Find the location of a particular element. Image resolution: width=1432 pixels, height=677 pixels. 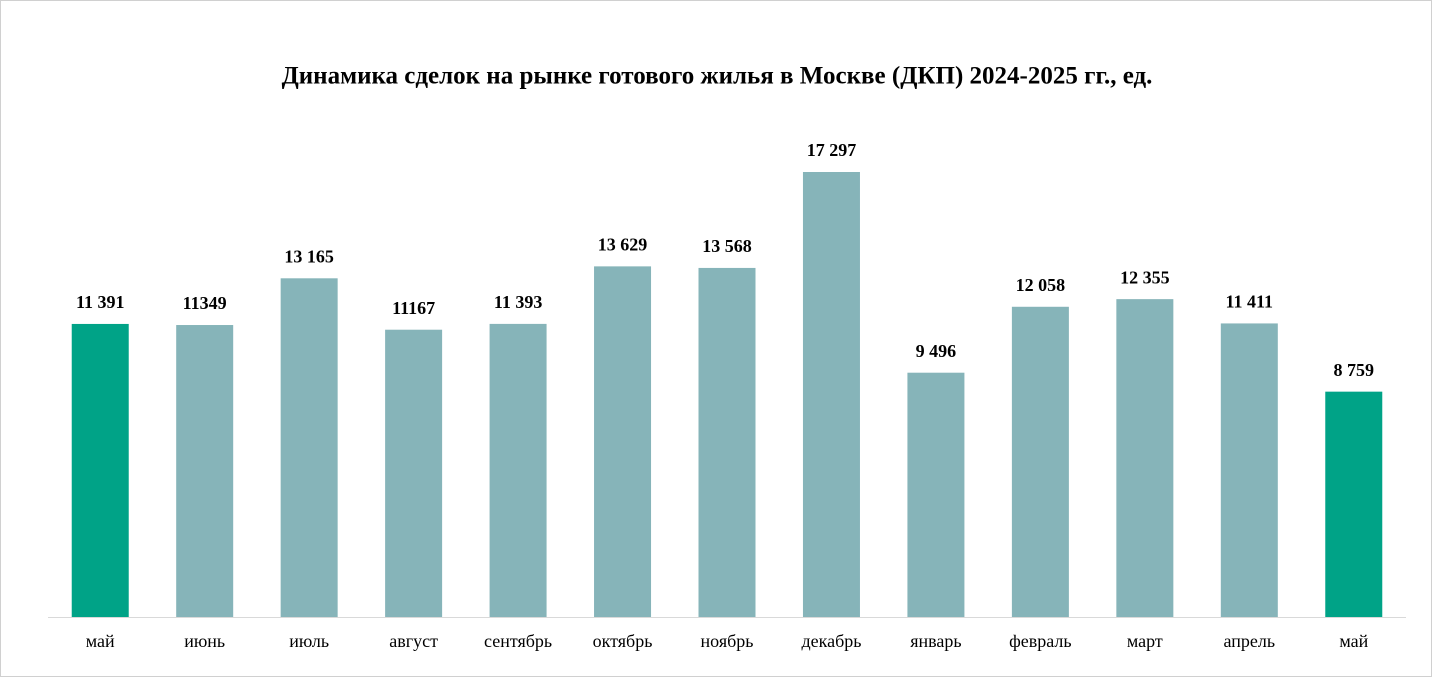

value-label: 8 759 is located at coordinates (1354, 370).